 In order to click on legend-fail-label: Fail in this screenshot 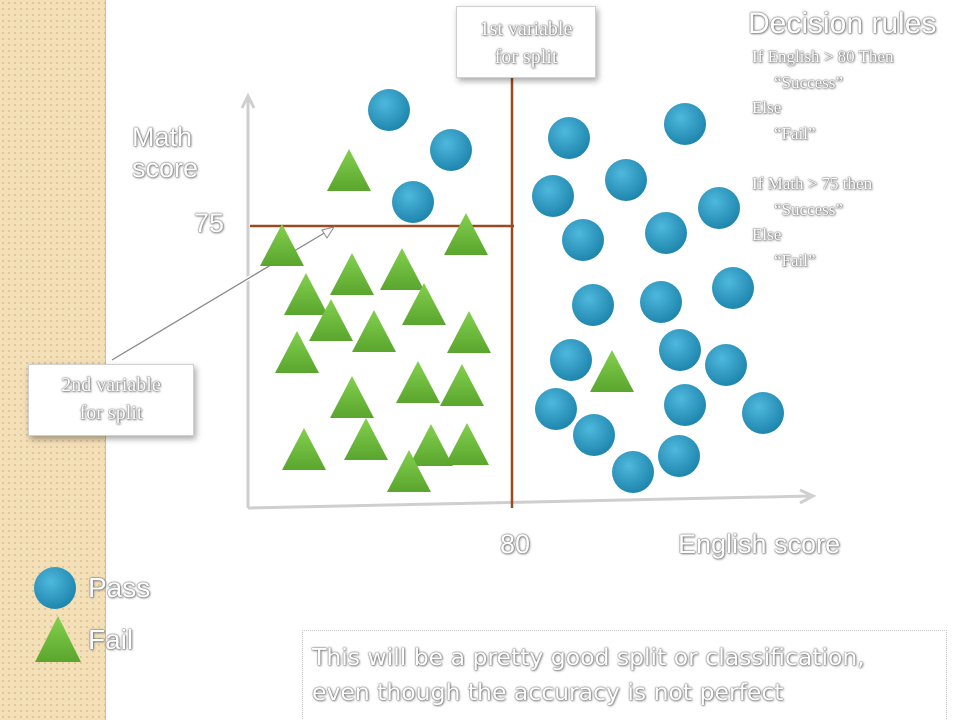, I will do `click(111, 639)`.